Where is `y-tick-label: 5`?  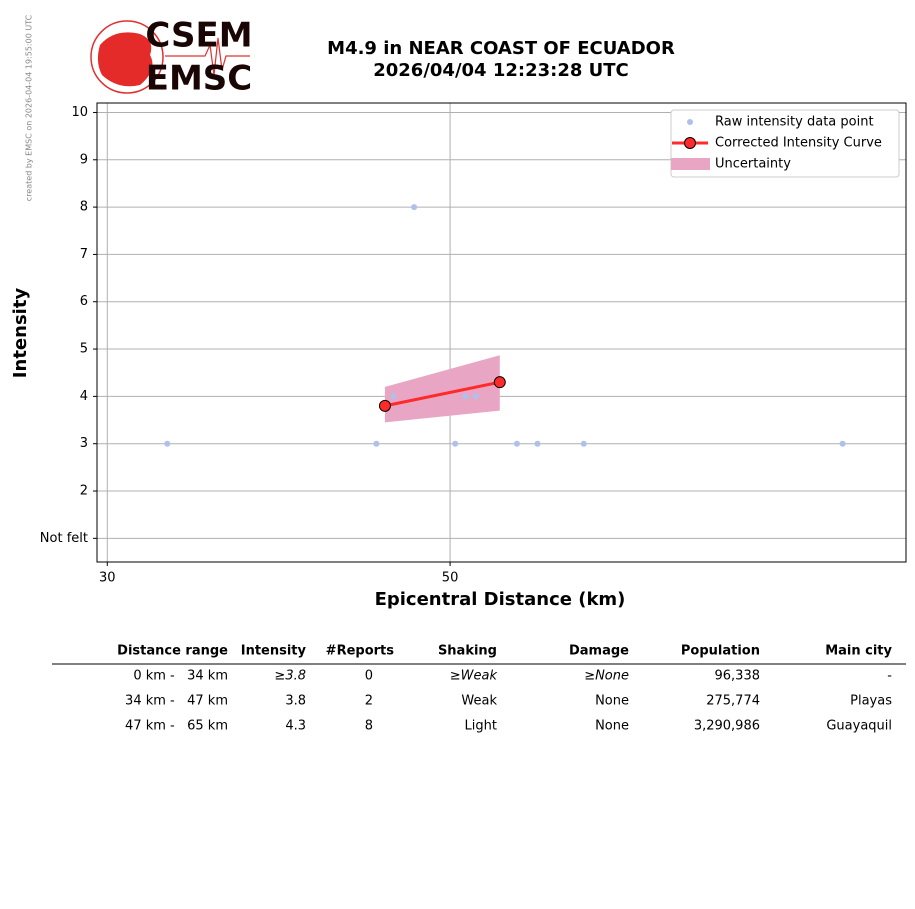
y-tick-label: 5 is located at coordinates (84, 349).